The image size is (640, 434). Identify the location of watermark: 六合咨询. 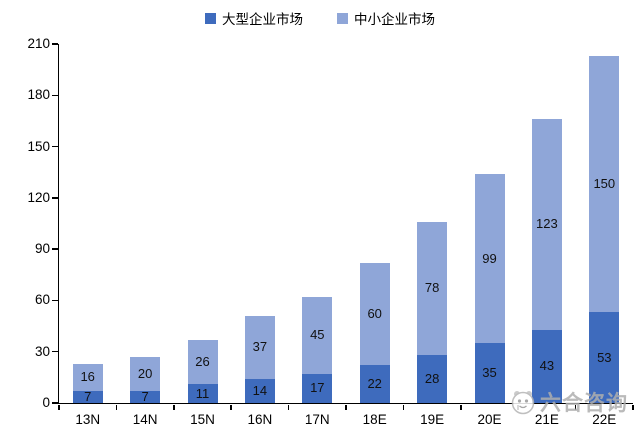
(569, 402).